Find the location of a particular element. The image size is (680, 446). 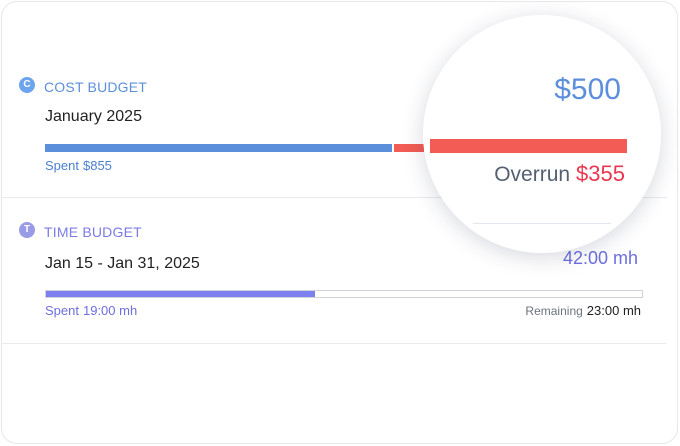

cost-overrun: Overrun $355 is located at coordinates (559, 174).